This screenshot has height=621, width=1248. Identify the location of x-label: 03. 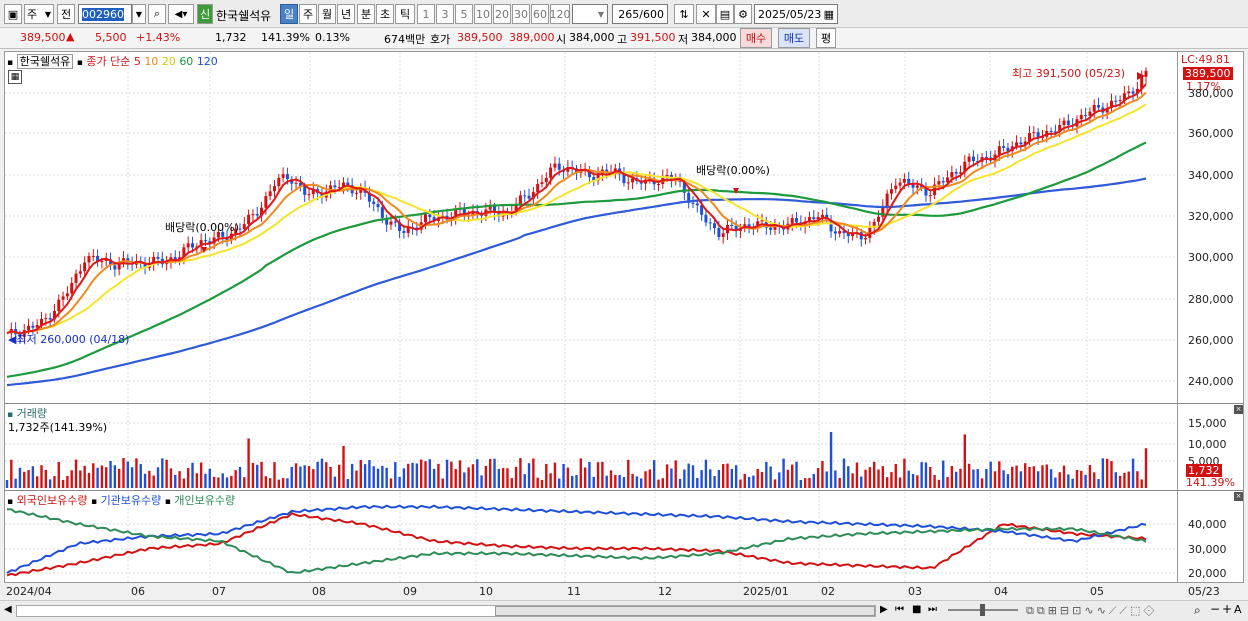
(915, 591).